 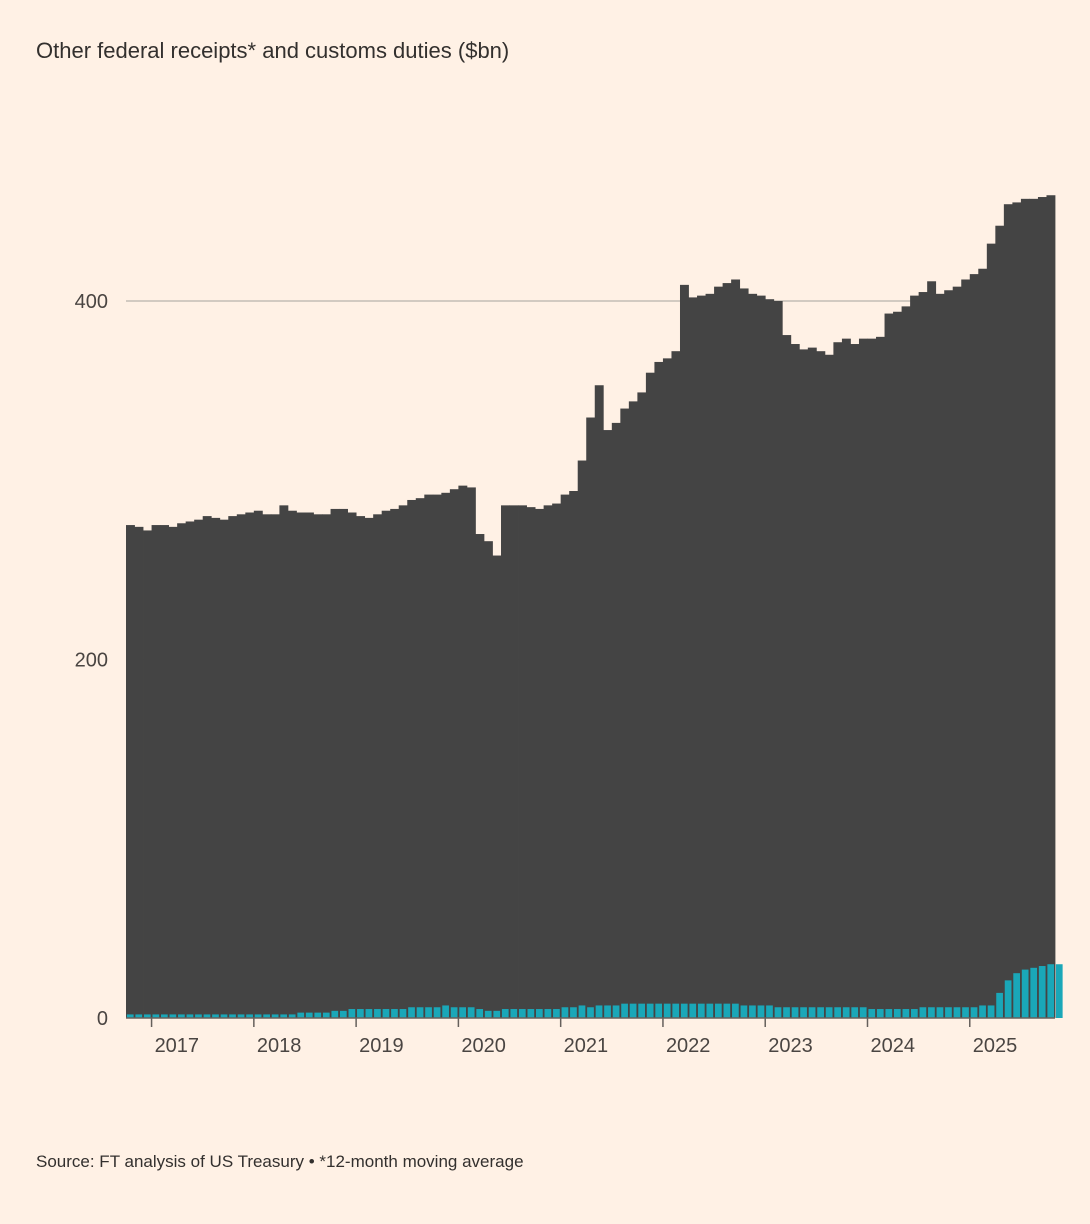 What do you see at coordinates (381, 1046) in the screenshot?
I see `x-tick-label: 2019` at bounding box center [381, 1046].